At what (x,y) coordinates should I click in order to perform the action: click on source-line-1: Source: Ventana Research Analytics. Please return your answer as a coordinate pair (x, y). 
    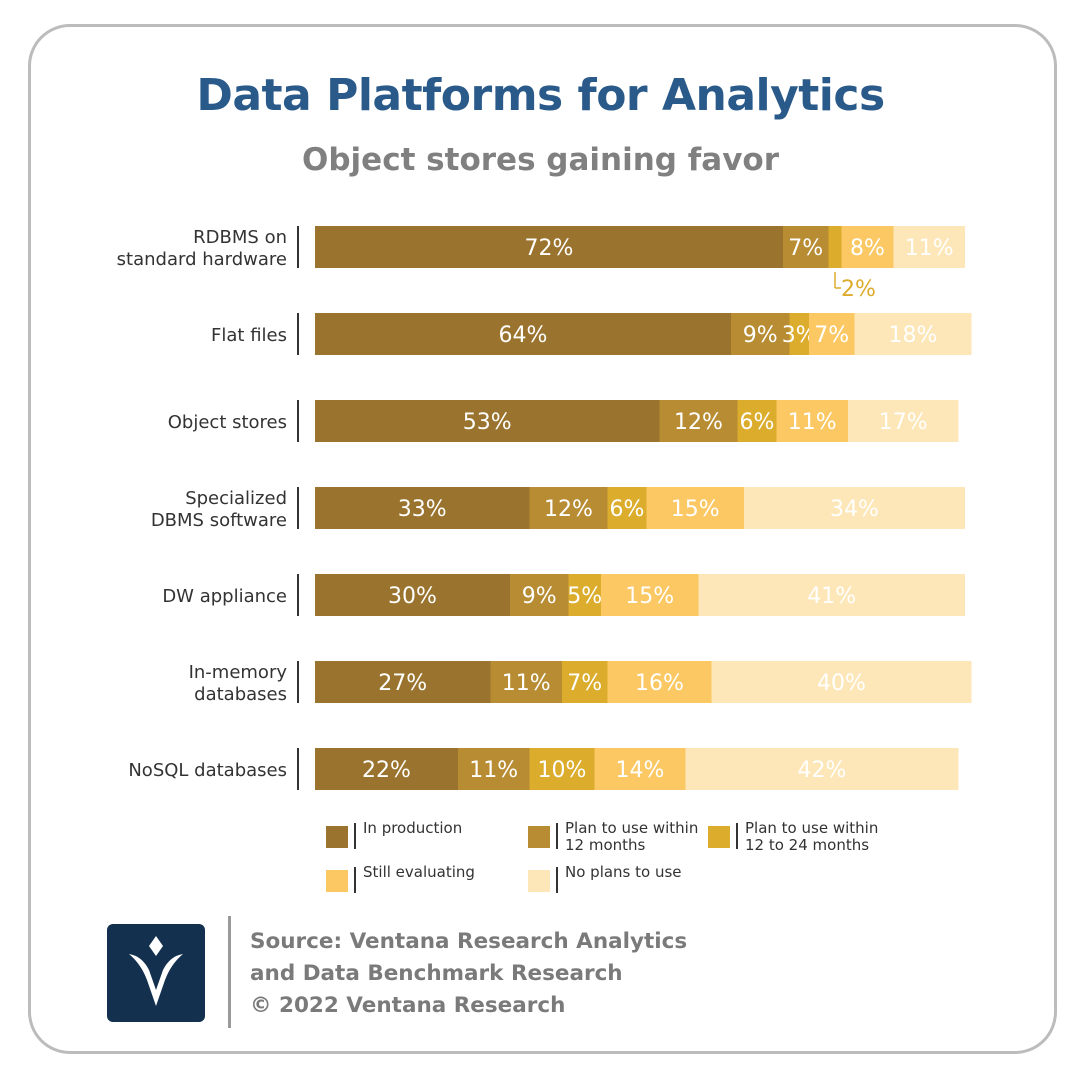
    Looking at the image, I should click on (469, 941).